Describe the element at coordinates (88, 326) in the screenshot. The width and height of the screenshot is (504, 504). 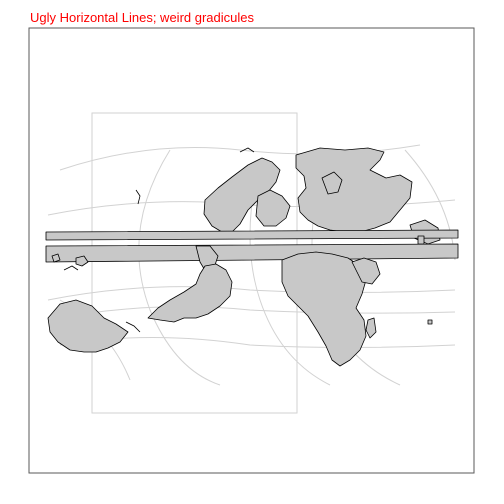
I see `land-antarctica` at that location.